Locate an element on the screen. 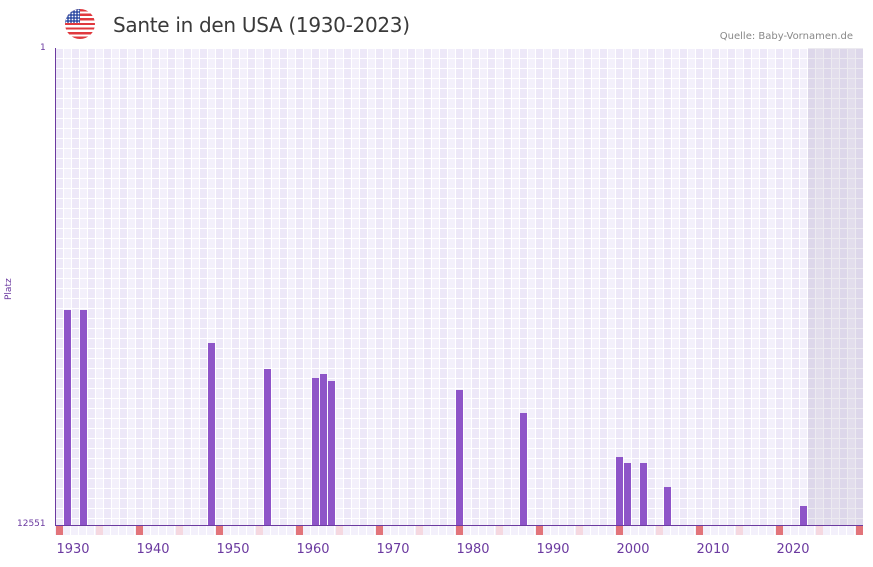 Image resolution: width=873 pixels, height=567 pixels. bar-1999 is located at coordinates (619, 491).